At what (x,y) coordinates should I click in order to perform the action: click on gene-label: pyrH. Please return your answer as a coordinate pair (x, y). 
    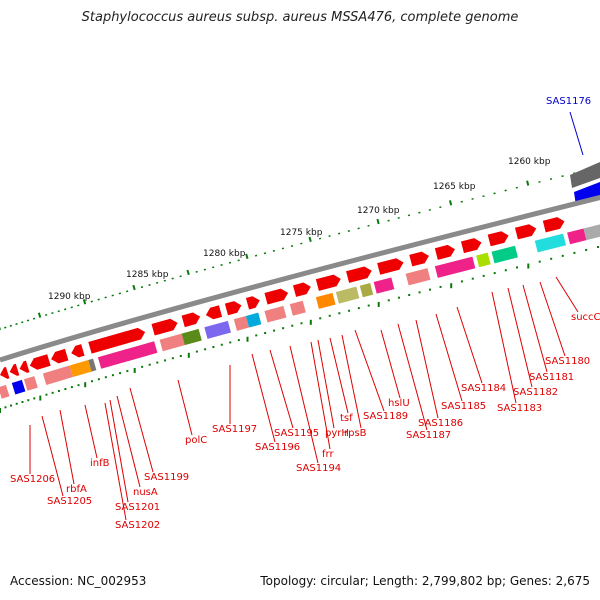
    Looking at the image, I should click on (337, 433).